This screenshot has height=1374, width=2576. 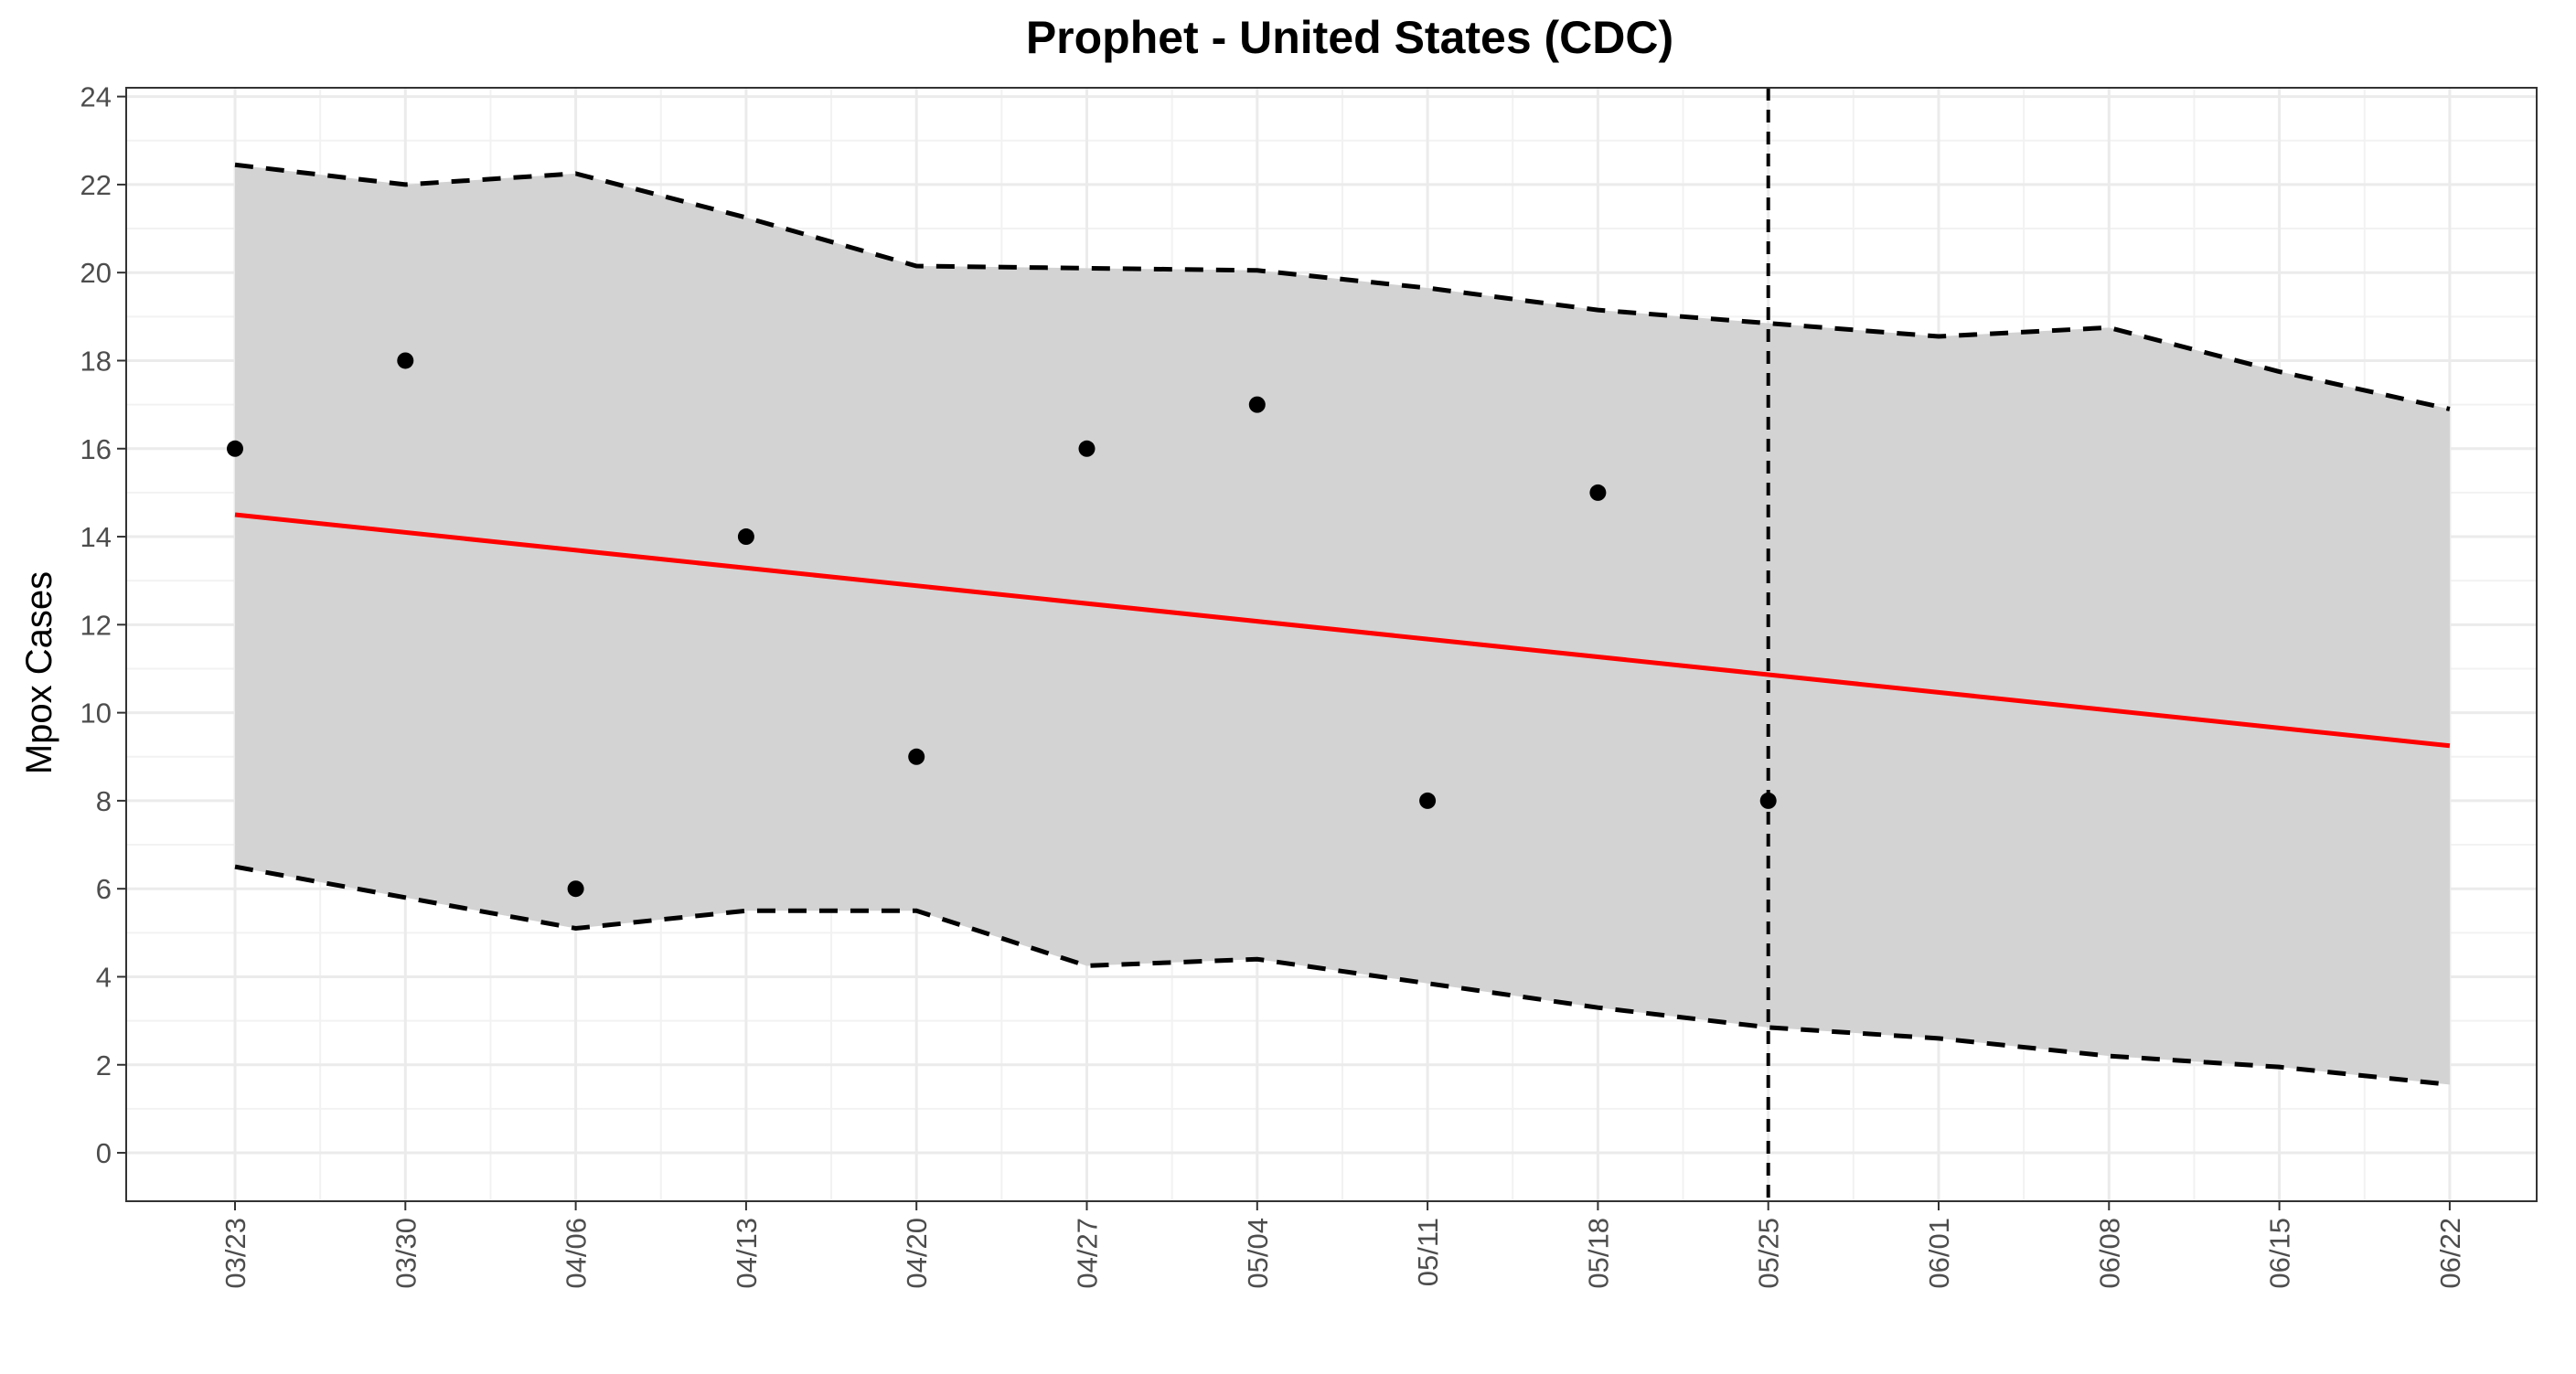 What do you see at coordinates (104, 1153) in the screenshot?
I see `y-tick-label: 0` at bounding box center [104, 1153].